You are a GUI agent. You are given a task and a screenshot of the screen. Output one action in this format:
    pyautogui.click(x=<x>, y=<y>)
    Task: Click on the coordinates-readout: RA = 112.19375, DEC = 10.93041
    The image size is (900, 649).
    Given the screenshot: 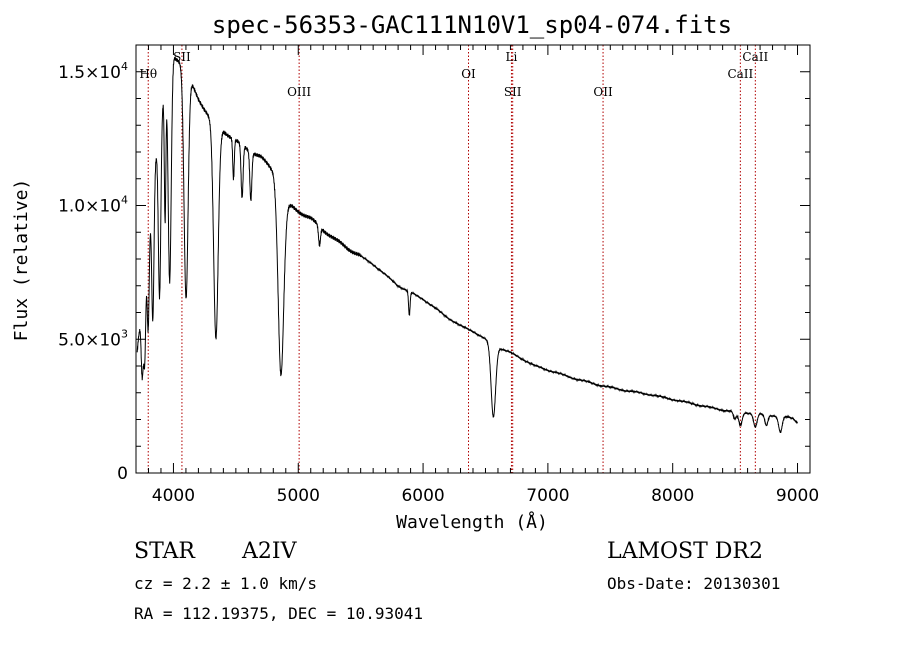 What is the action you would take?
    pyautogui.click(x=278, y=613)
    